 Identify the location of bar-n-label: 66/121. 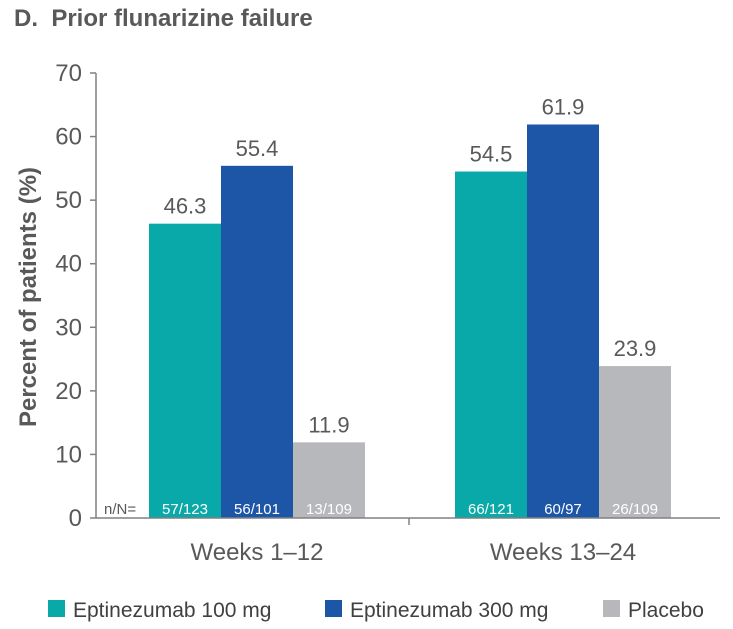
(491, 509).